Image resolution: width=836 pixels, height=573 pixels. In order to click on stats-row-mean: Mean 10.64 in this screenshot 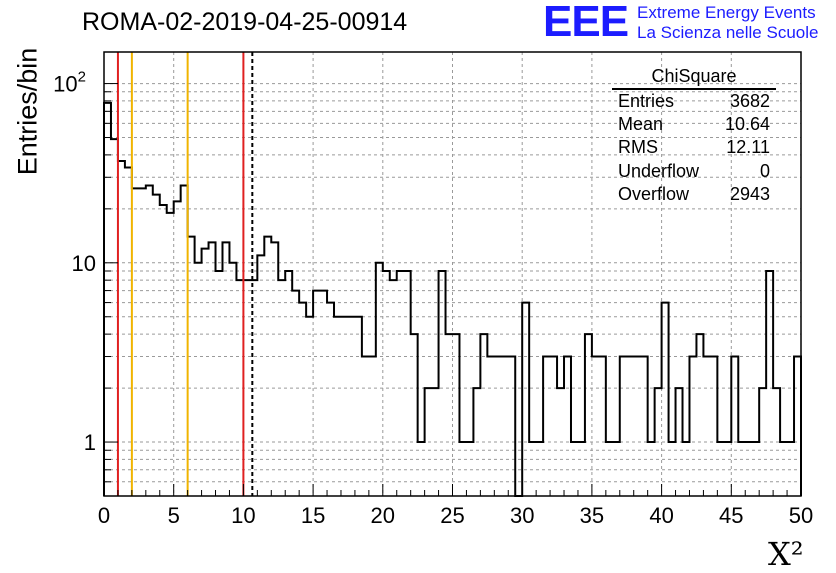, I will do `click(693, 124)`.